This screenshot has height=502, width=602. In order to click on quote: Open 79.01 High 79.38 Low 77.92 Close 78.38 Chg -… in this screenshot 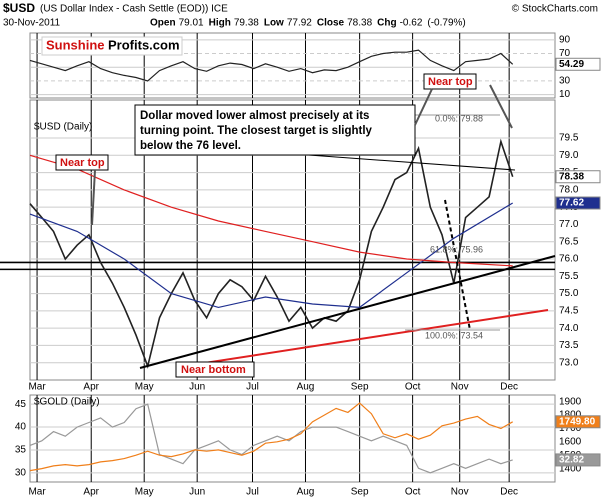, I will do `click(308, 23)`.